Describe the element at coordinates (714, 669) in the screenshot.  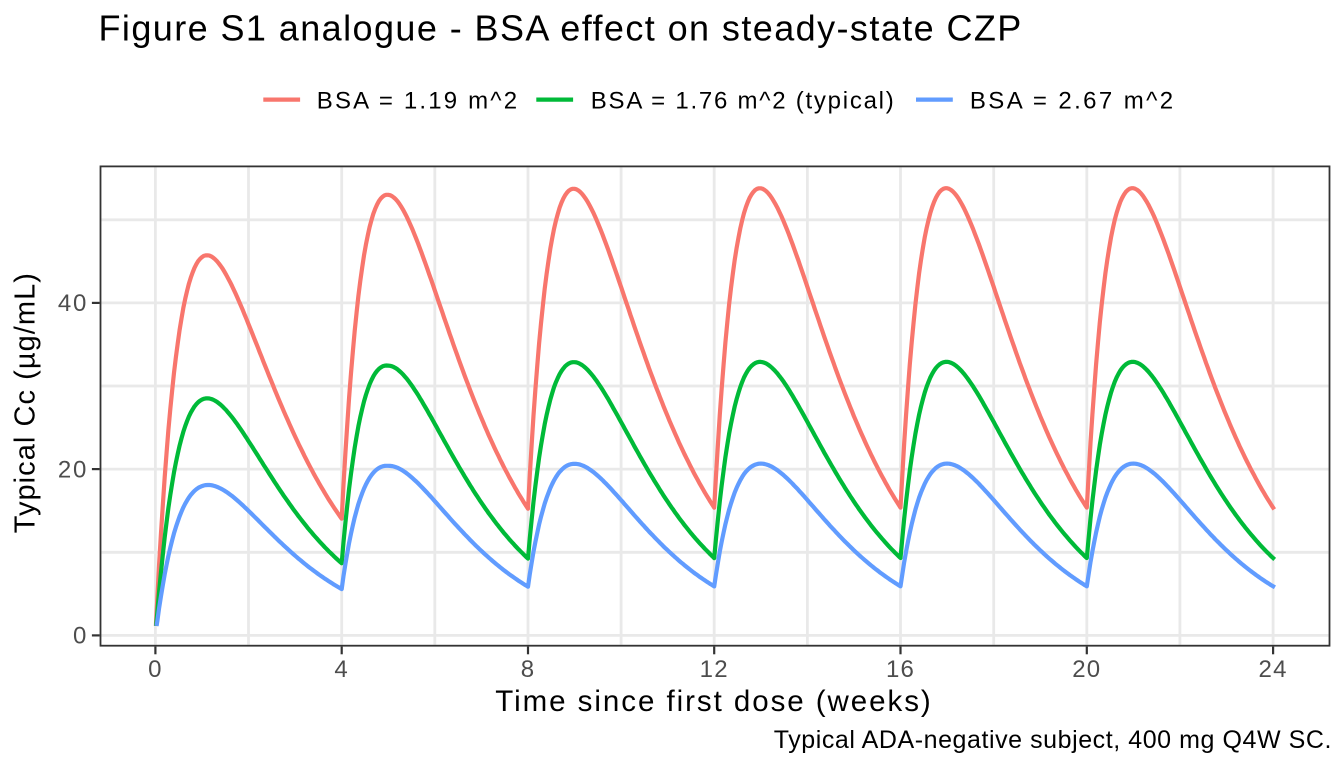
I see `svg-text: 12` at that location.